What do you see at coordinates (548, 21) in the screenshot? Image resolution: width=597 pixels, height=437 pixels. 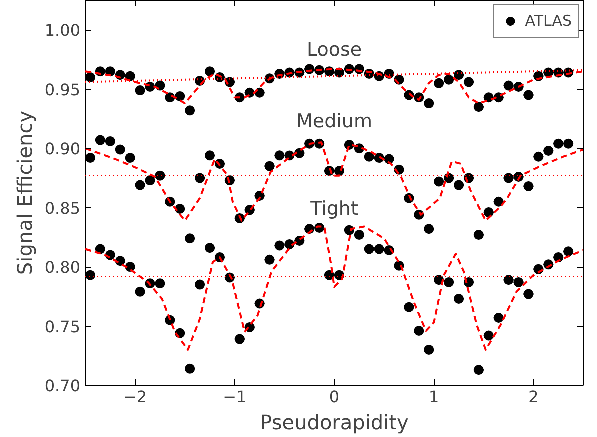 I see `legend-label: ATLAS` at bounding box center [548, 21].